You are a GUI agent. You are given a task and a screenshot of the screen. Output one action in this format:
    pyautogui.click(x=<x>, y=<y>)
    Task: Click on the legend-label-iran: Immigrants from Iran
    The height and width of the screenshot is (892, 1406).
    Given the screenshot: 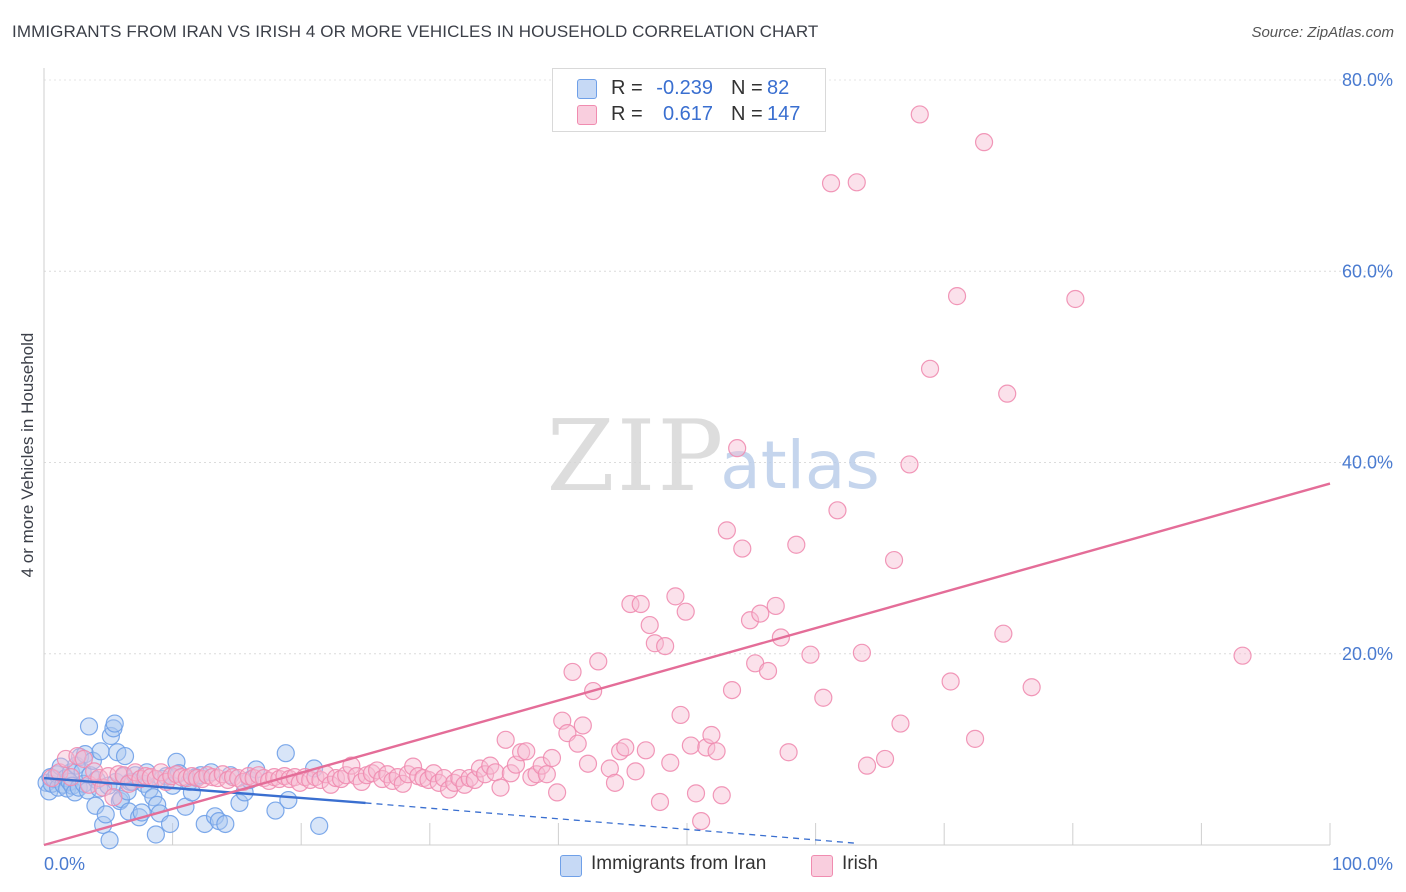 What is the action you would take?
    pyautogui.click(x=679, y=863)
    